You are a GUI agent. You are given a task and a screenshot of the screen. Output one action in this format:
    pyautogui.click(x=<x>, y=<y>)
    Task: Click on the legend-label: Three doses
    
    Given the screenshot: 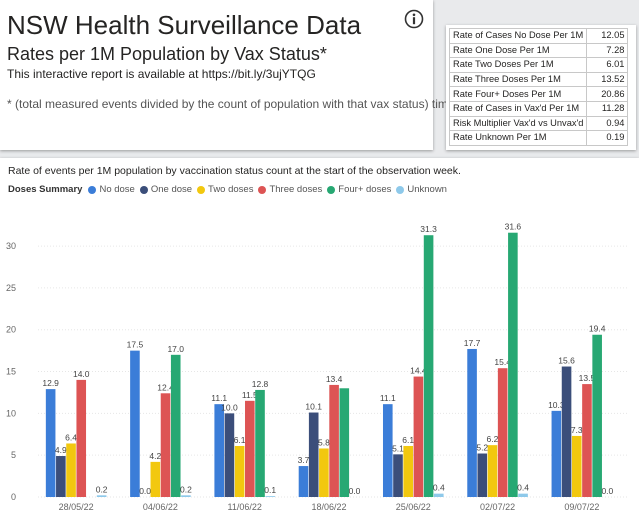 What is the action you would take?
    pyautogui.click(x=296, y=189)
    